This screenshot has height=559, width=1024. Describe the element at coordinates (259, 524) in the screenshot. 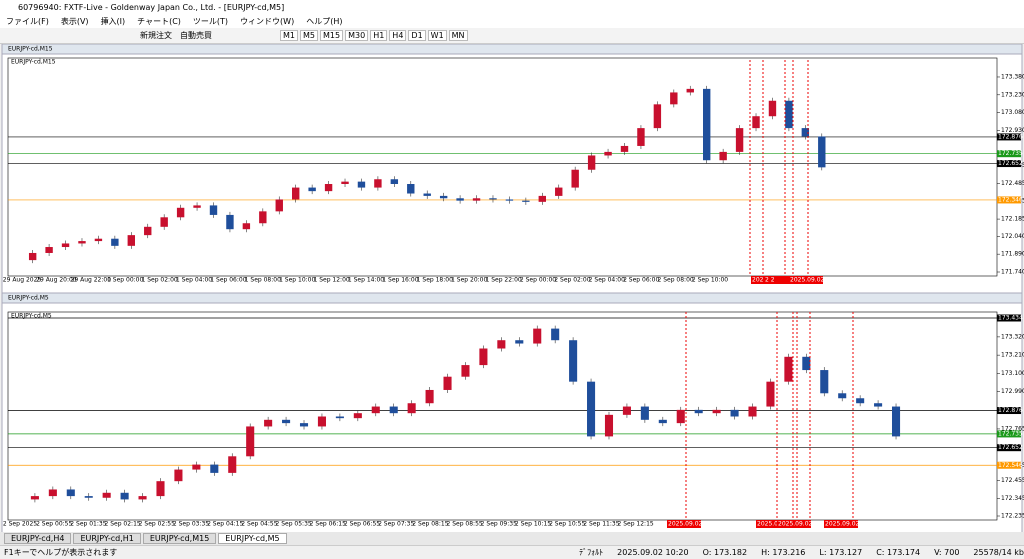

I see `x-tick-label: 2 Sep 04:55` at that location.